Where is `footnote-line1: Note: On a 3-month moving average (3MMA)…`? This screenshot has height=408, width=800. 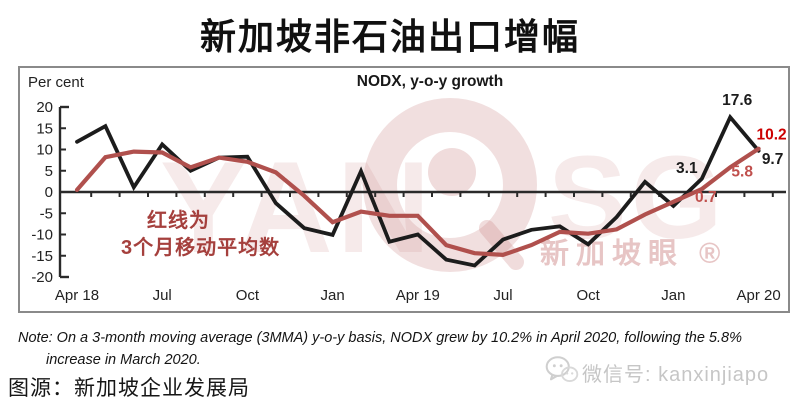
footnote-line1: Note: On a 3-month moving average (3MMA)… is located at coordinates (380, 338).